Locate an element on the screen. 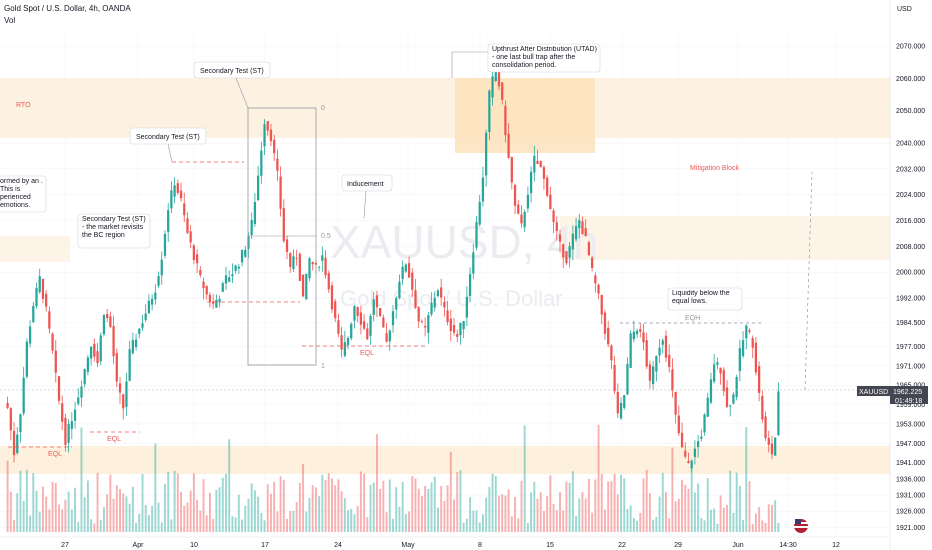 The height and width of the screenshot is (550, 932). price-marker-price: 1962.225 is located at coordinates (907, 392).